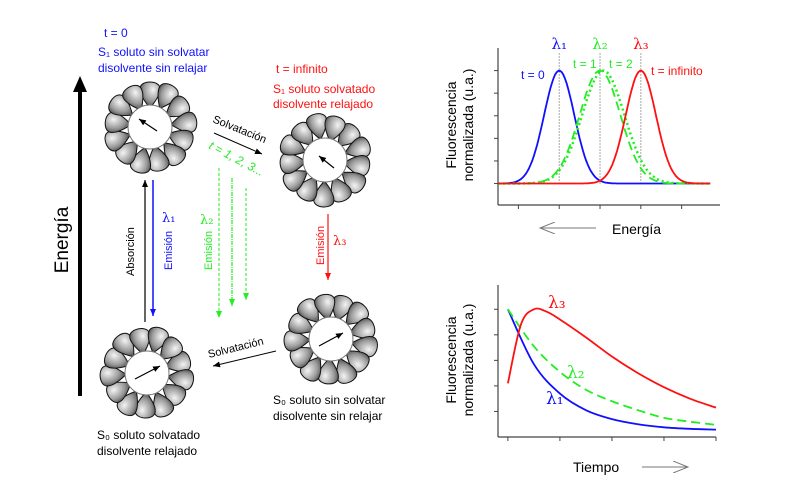 This screenshot has height=490, width=800. I want to click on chart2-ylabel-line1: Fluorescencia, so click(451, 359).